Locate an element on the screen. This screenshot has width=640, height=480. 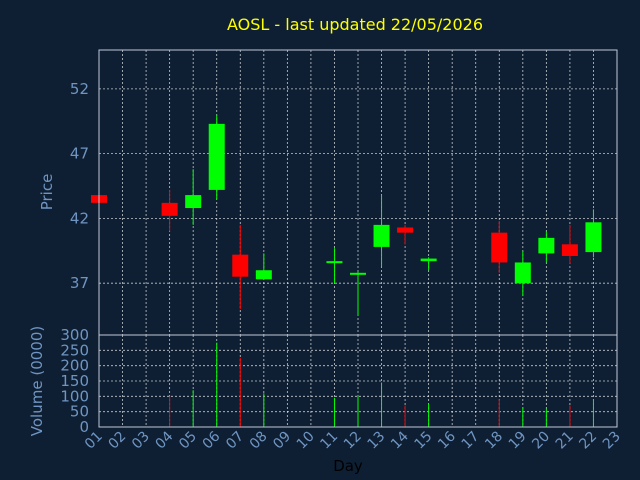
price-tick-label: 47 is located at coordinates (79, 154).